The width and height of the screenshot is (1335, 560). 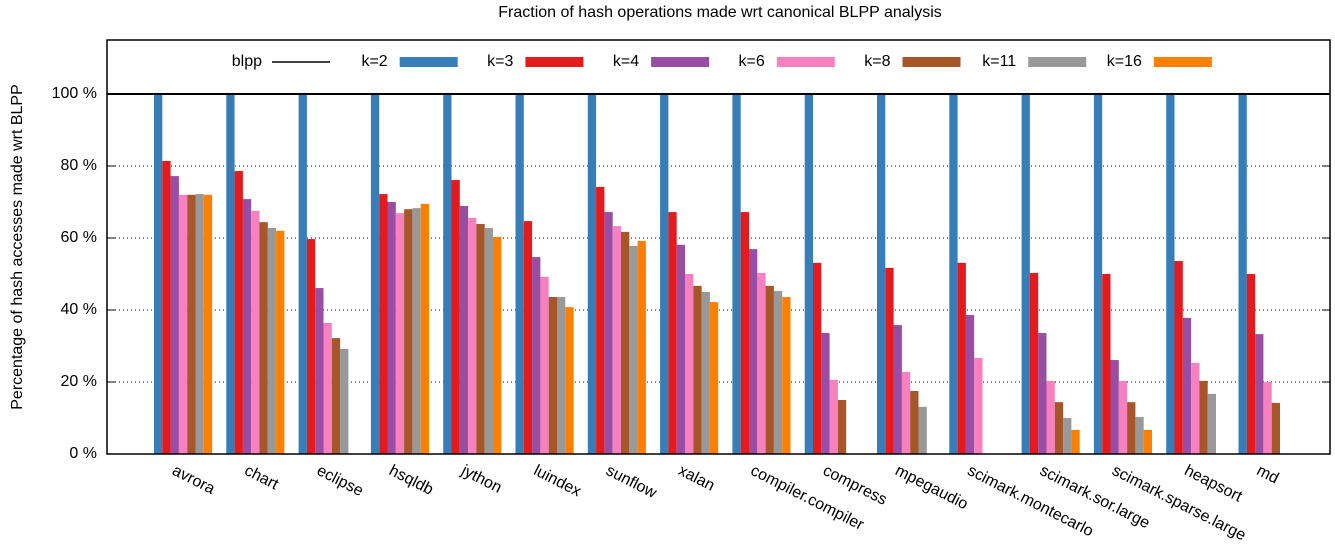 What do you see at coordinates (74, 93) in the screenshot?
I see `y-tick-label: 100 %` at bounding box center [74, 93].